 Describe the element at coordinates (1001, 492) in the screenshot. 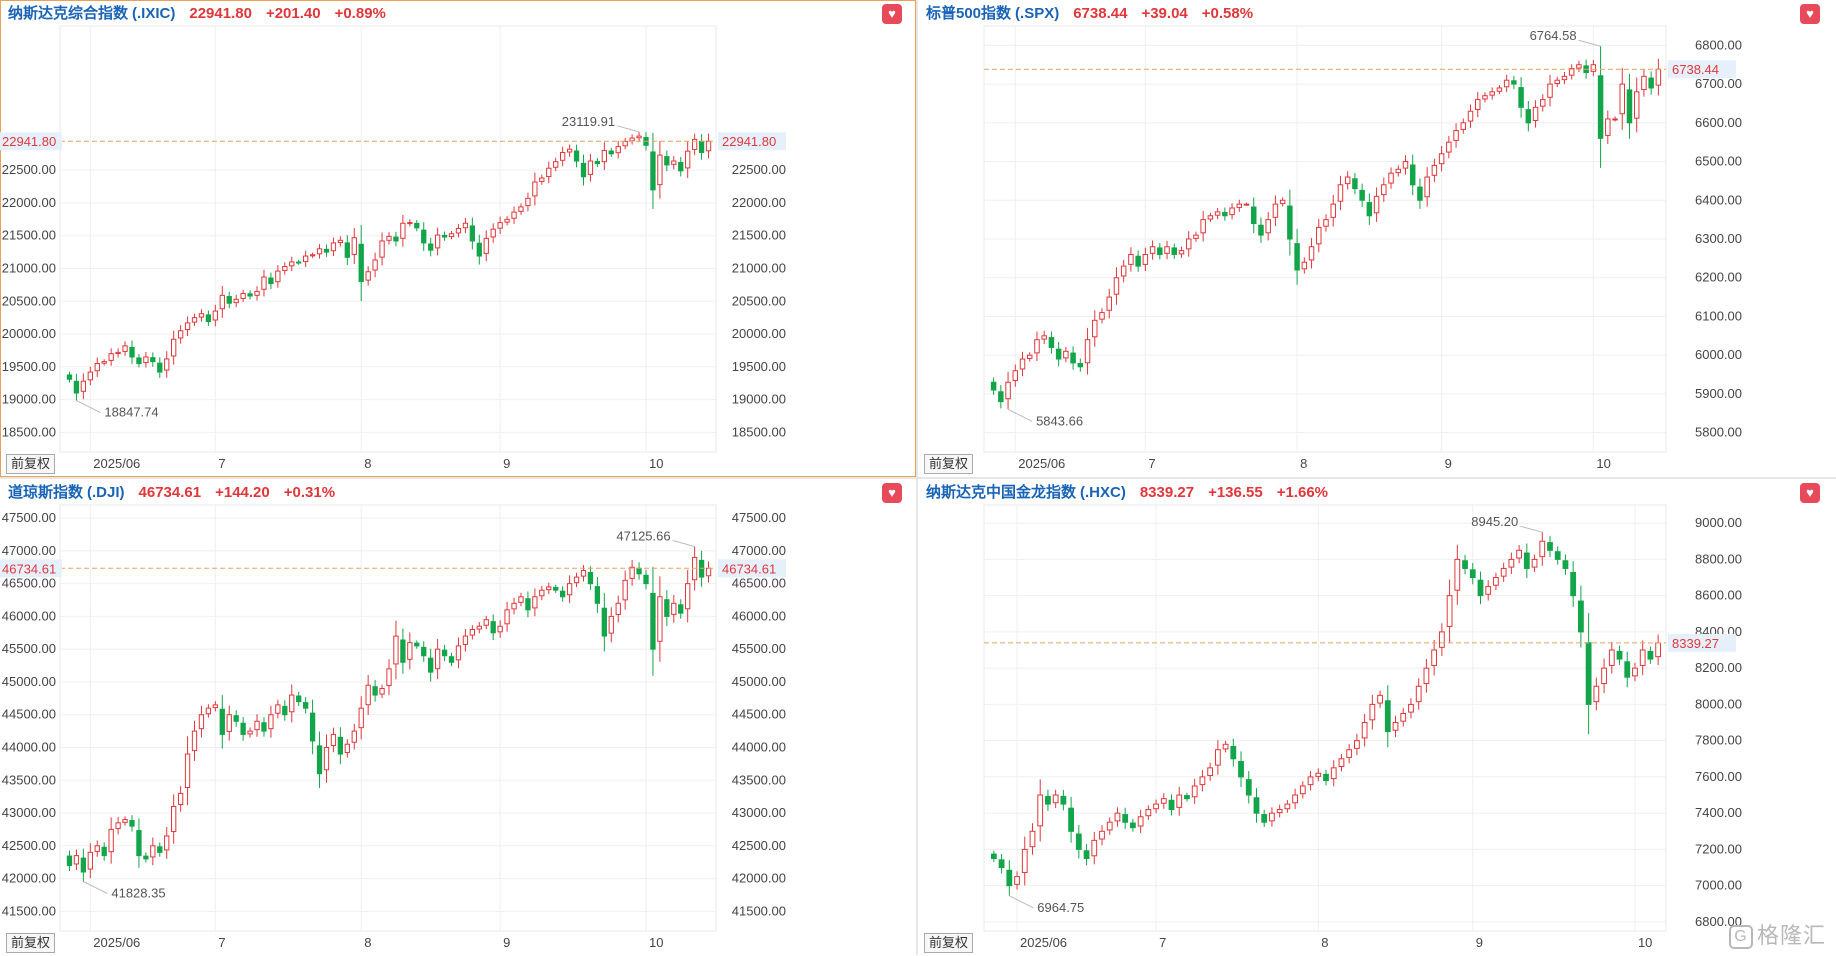

I see `index-name: 纳斯达克中国金龙指数` at that location.